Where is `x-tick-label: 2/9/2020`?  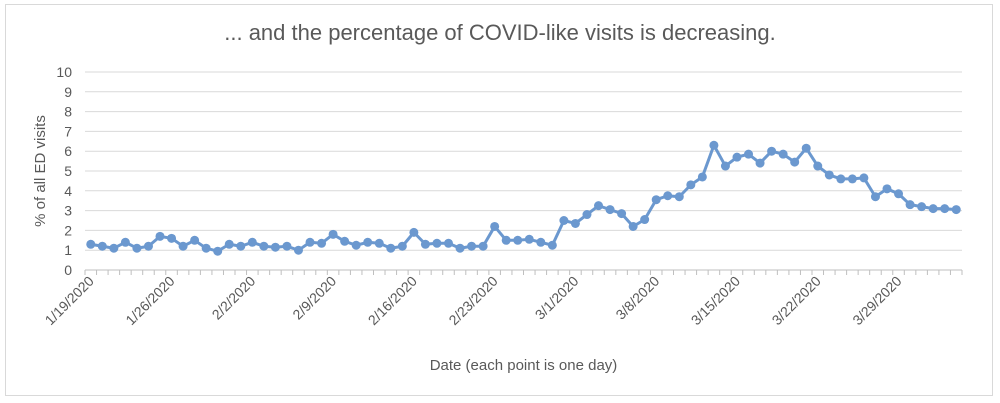
x-tick-label: 2/9/2020 is located at coordinates (314, 298).